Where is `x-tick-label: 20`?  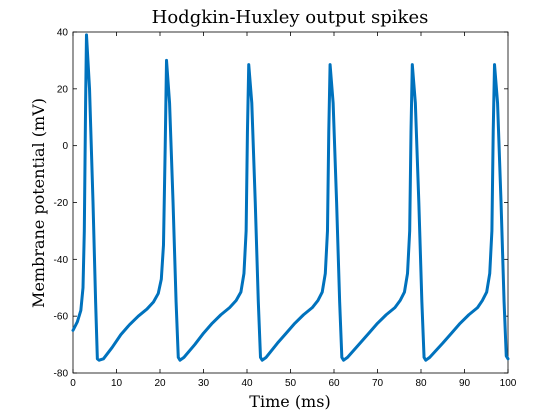 x-tick-label: 20 is located at coordinates (160, 383).